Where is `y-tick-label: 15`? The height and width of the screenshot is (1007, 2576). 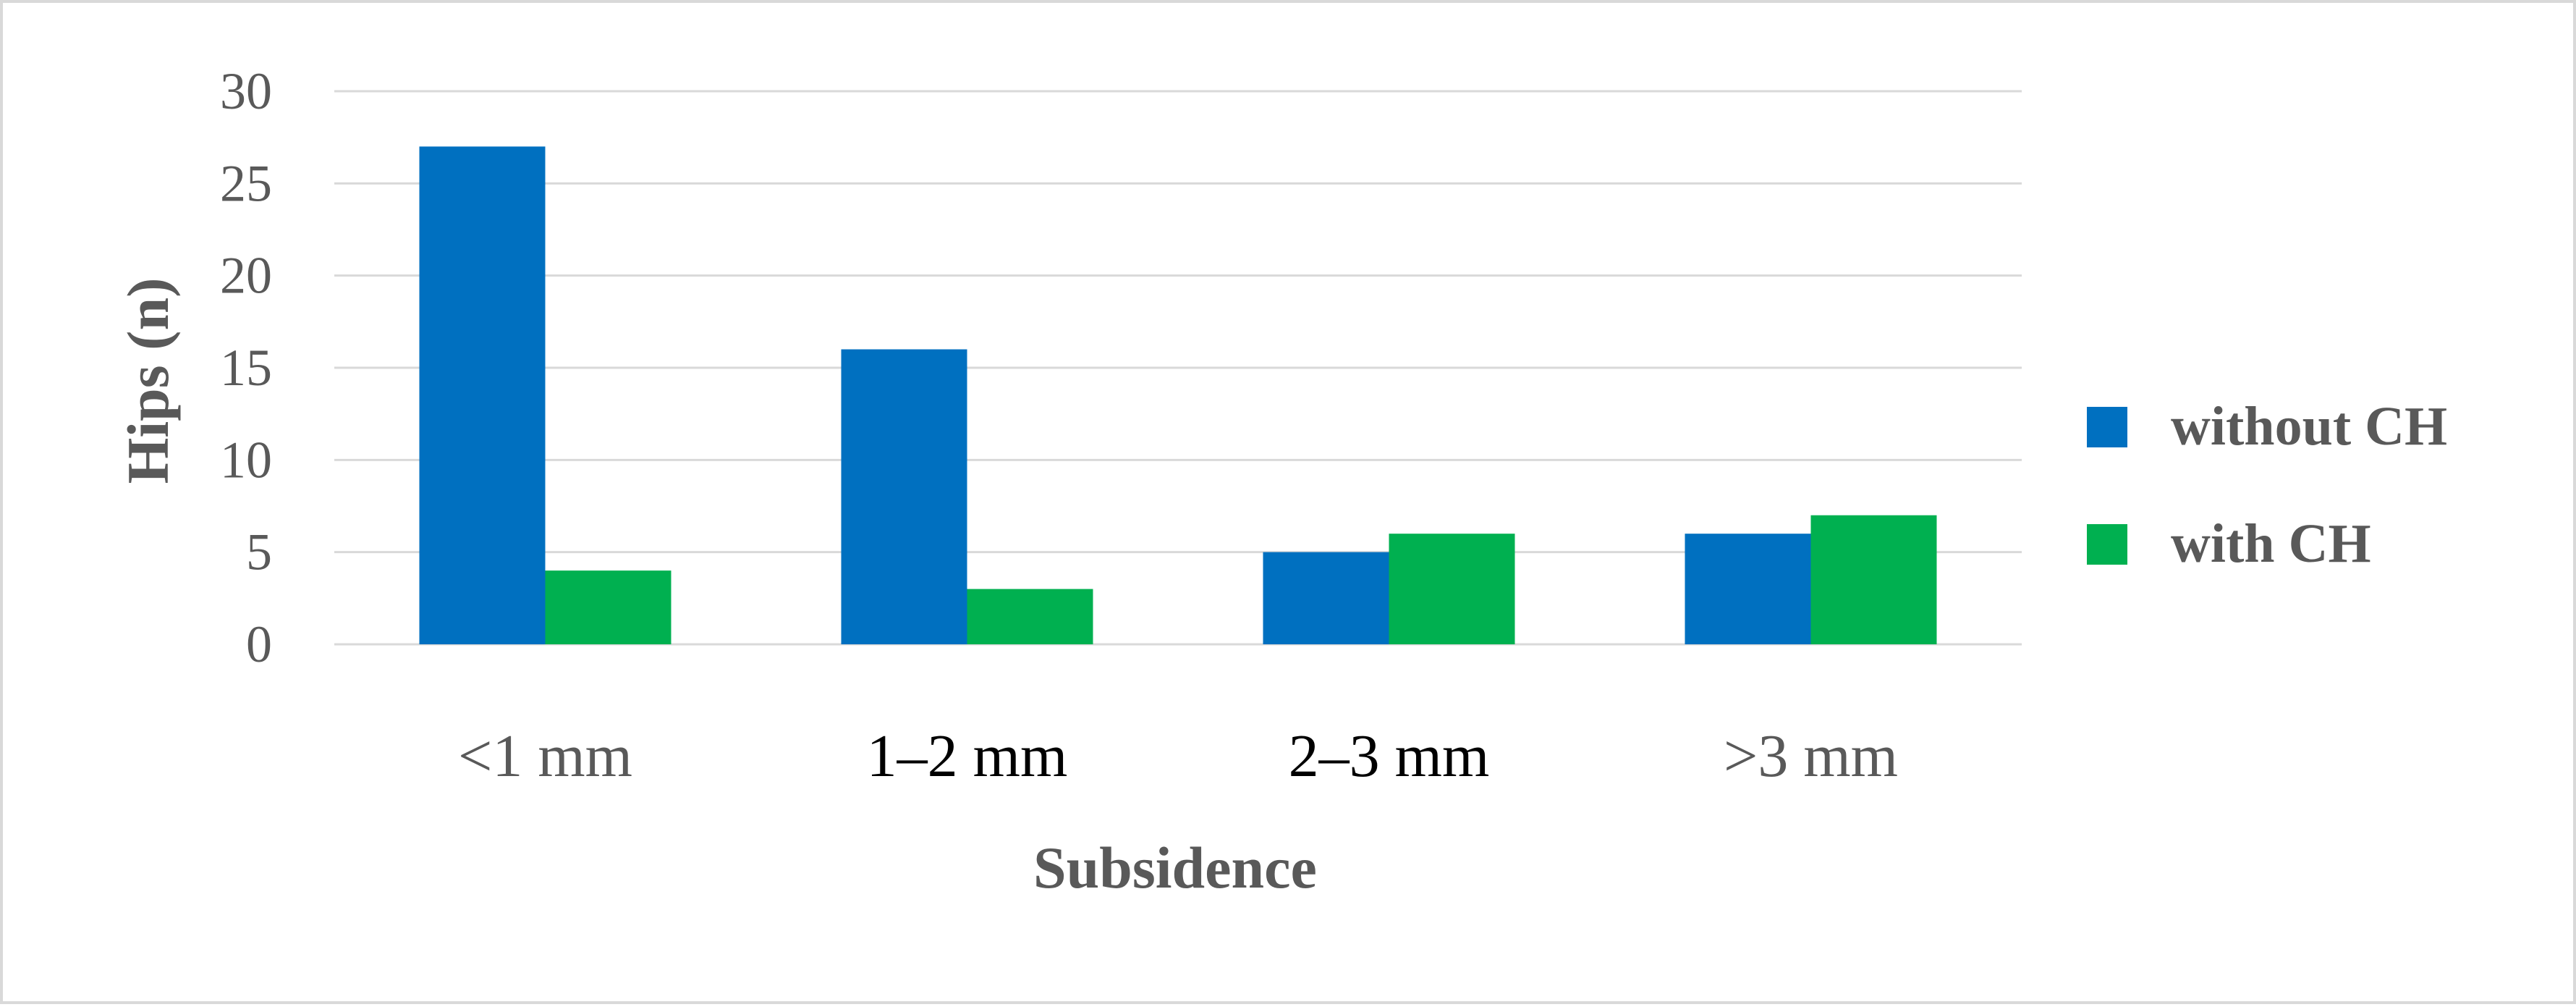 y-tick-label: 15 is located at coordinates (246, 368).